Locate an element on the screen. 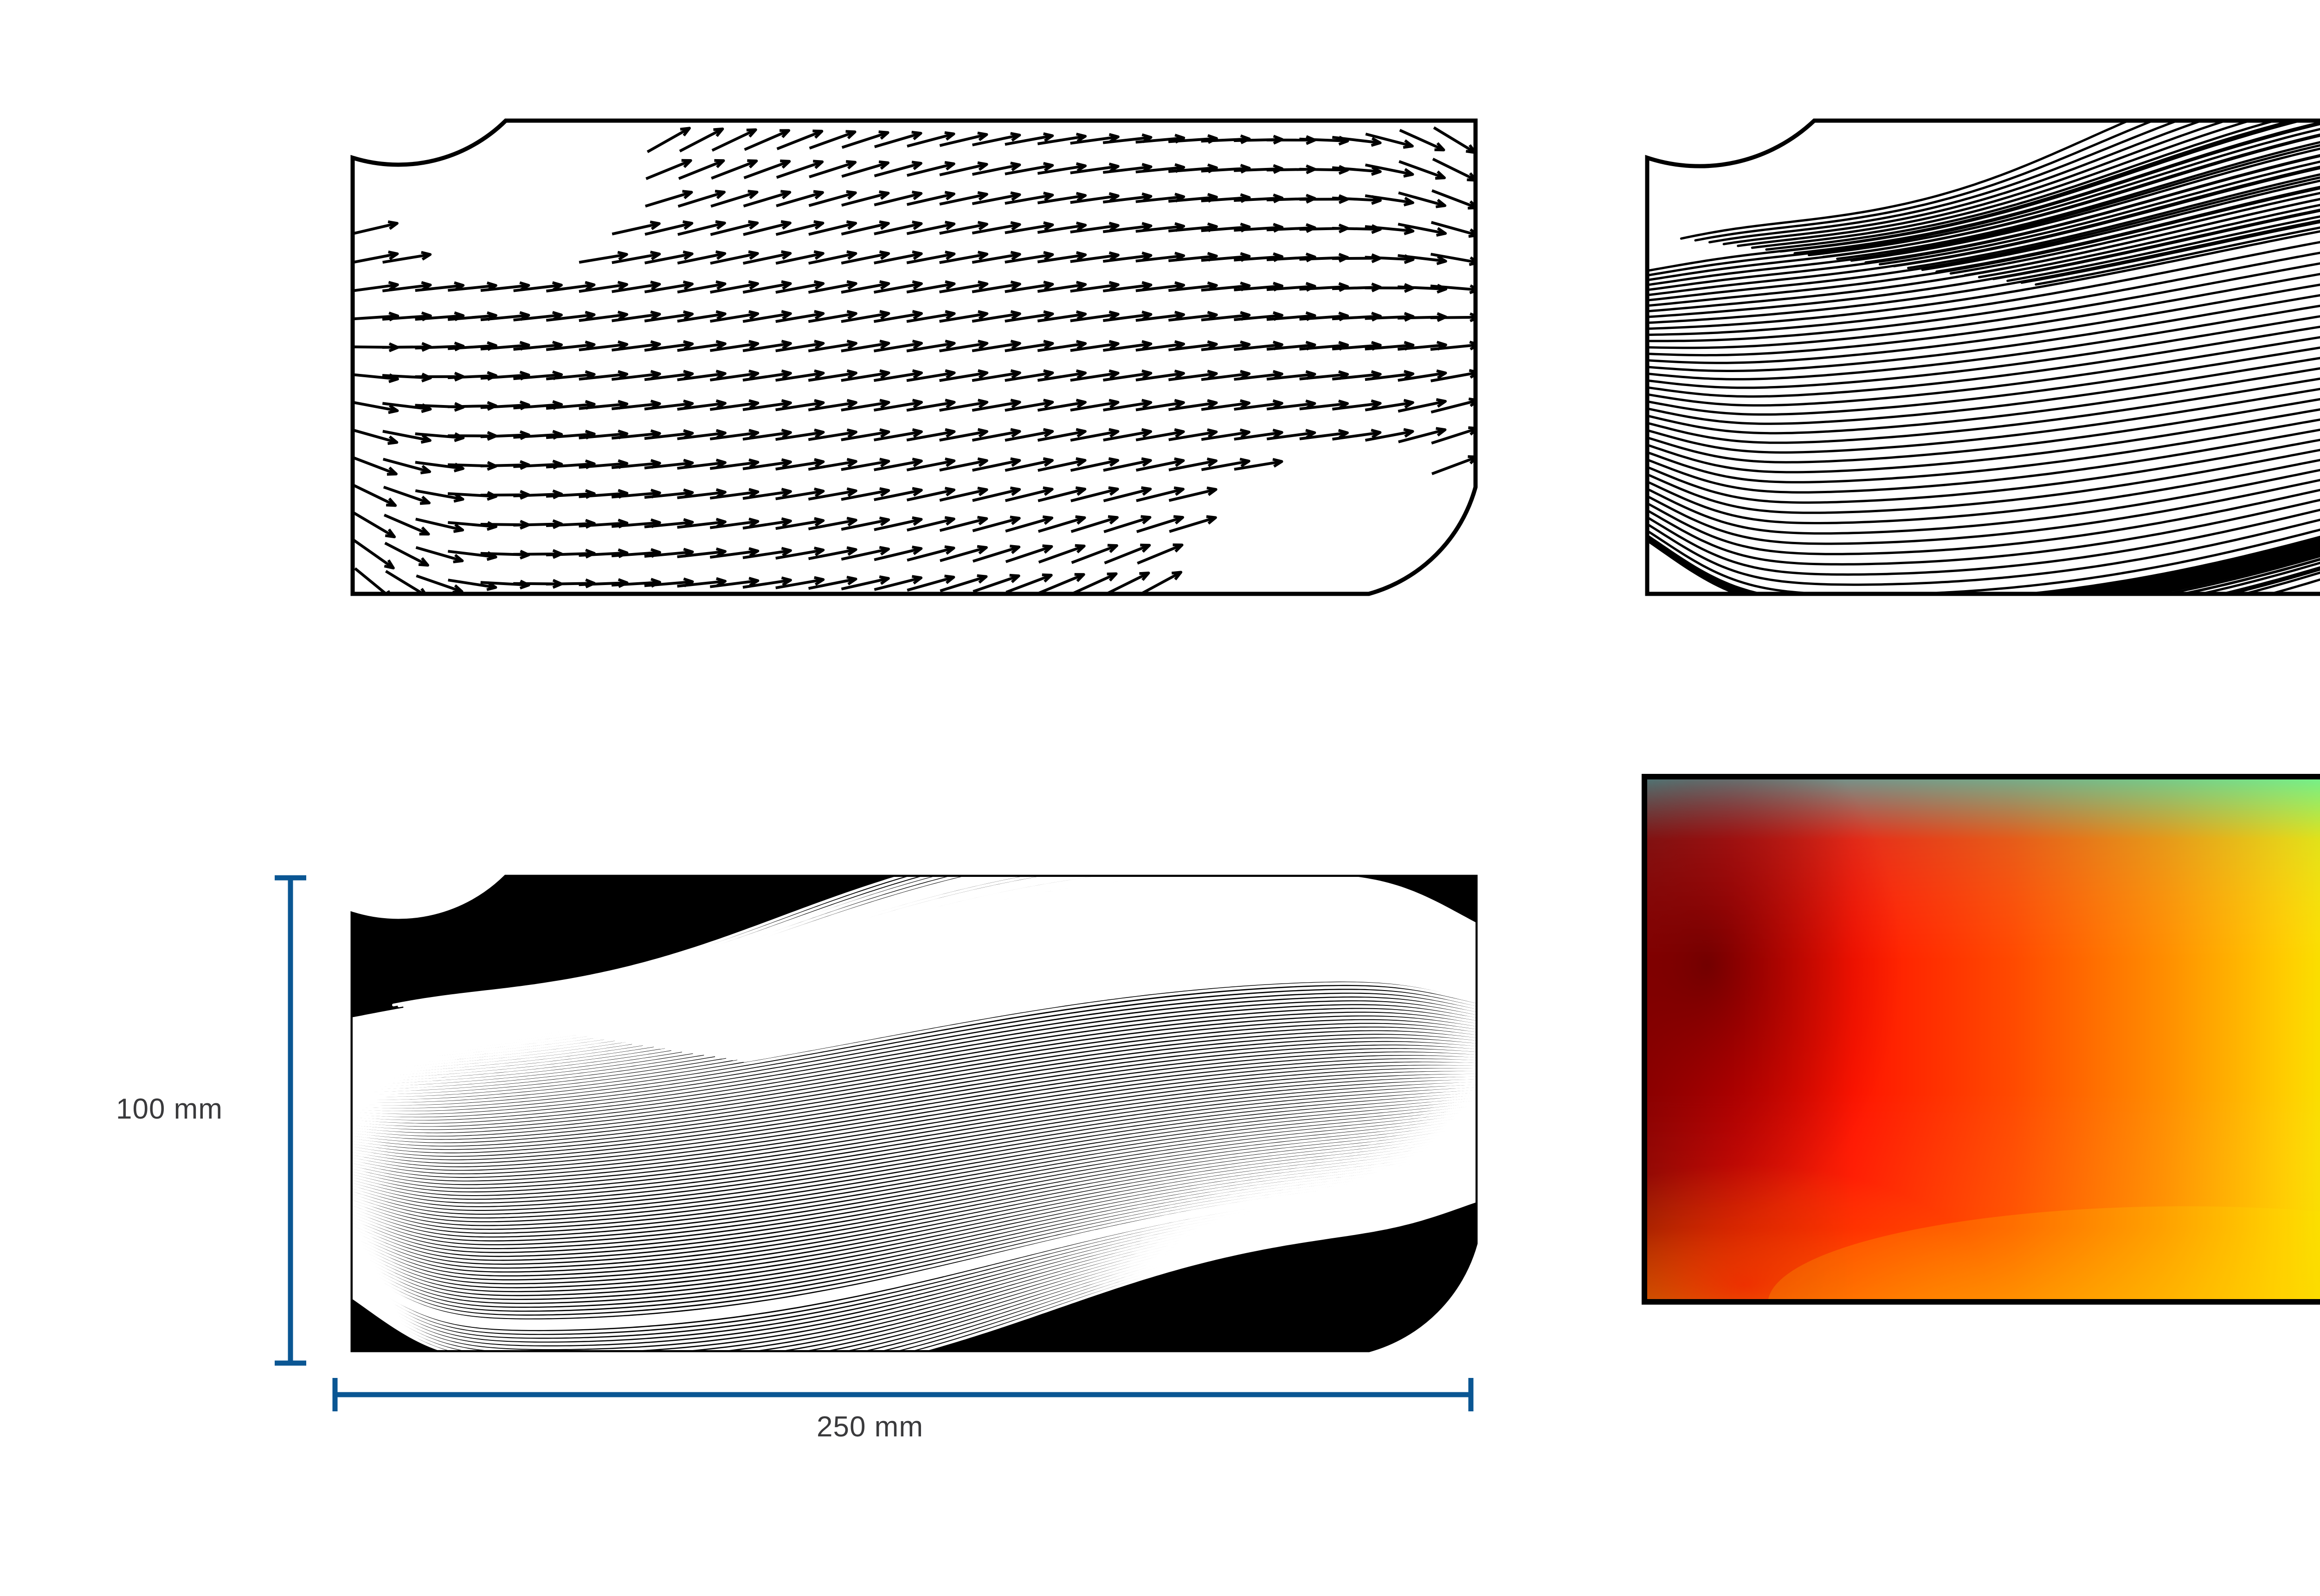 This screenshot has height=1596, width=2320. domain-outline-streamlines is located at coordinates (1983, 357).